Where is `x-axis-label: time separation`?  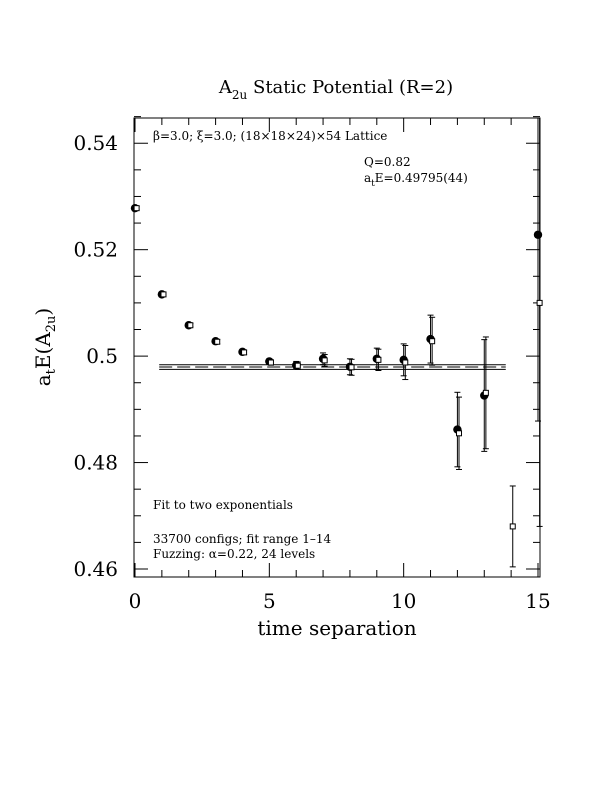
x-axis-label: time separation is located at coordinates (336, 628).